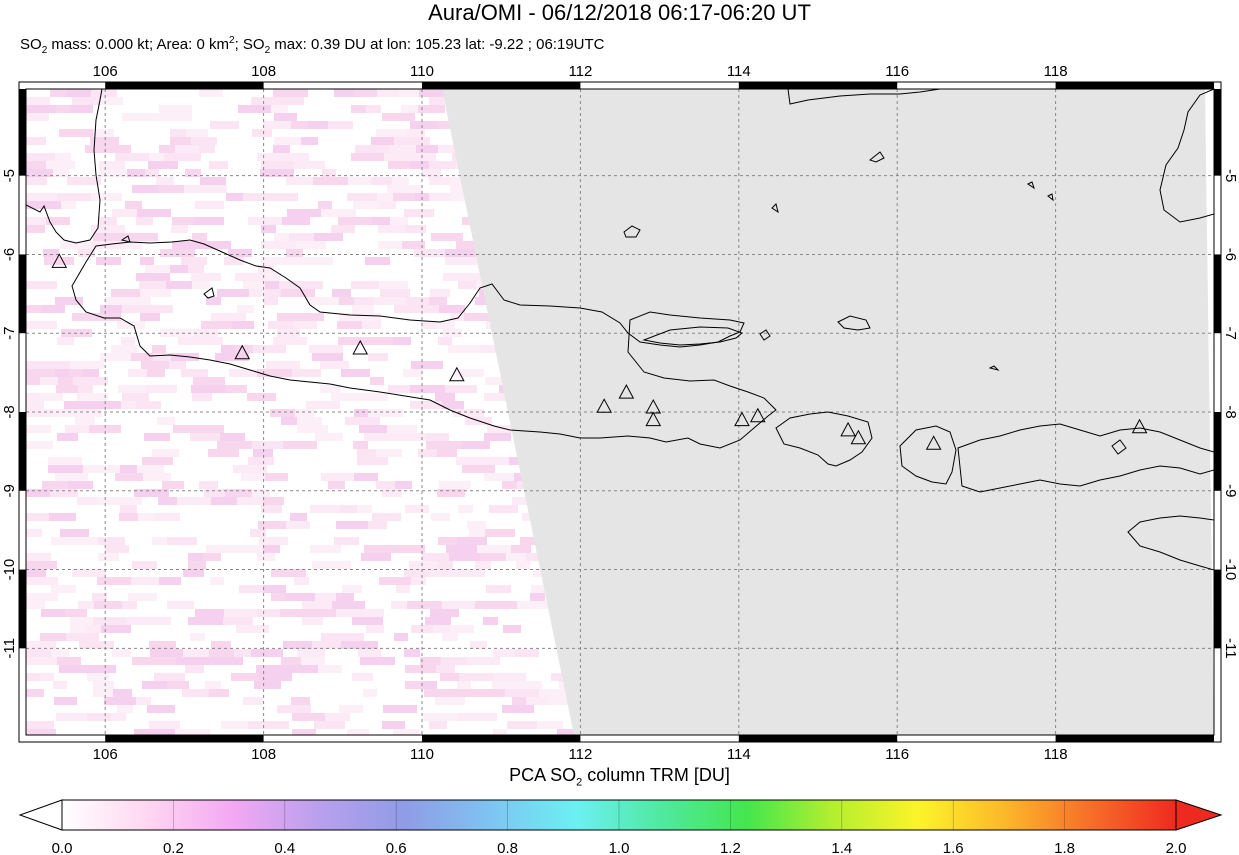 The height and width of the screenshot is (855, 1239). What do you see at coordinates (40, 815) in the screenshot?
I see `colorbar-under-arrow` at bounding box center [40, 815].